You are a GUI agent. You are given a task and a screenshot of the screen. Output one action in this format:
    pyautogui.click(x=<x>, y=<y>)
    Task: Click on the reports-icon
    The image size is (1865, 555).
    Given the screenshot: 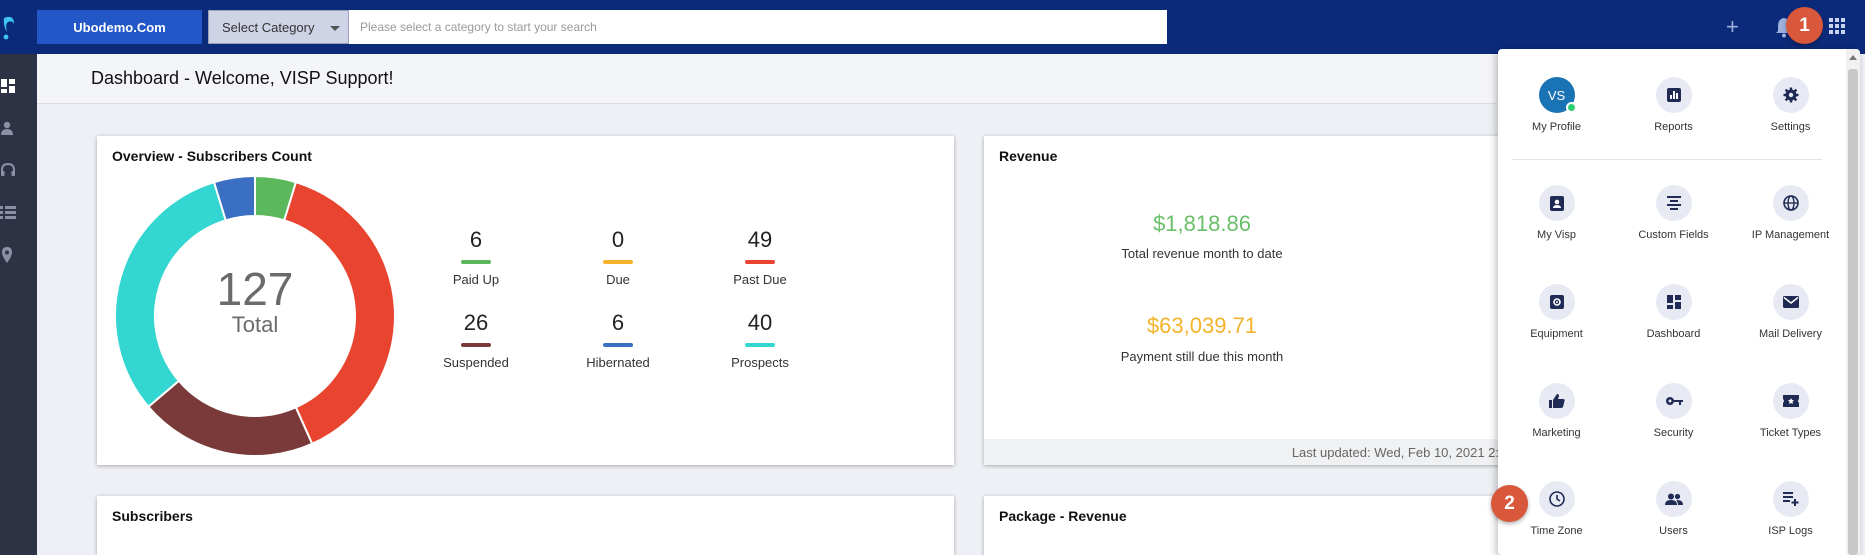 What is the action you would take?
    pyautogui.click(x=1673, y=95)
    